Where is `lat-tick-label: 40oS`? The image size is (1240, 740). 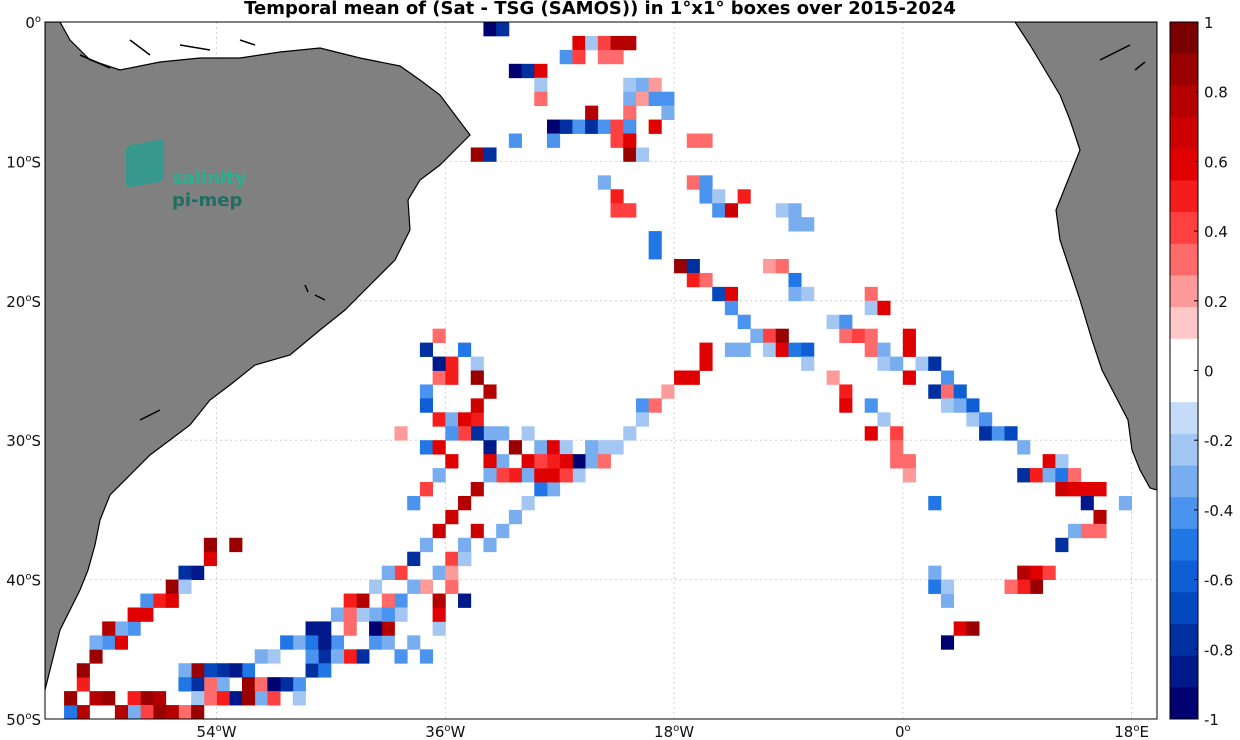 lat-tick-label: 40oS is located at coordinates (23, 581).